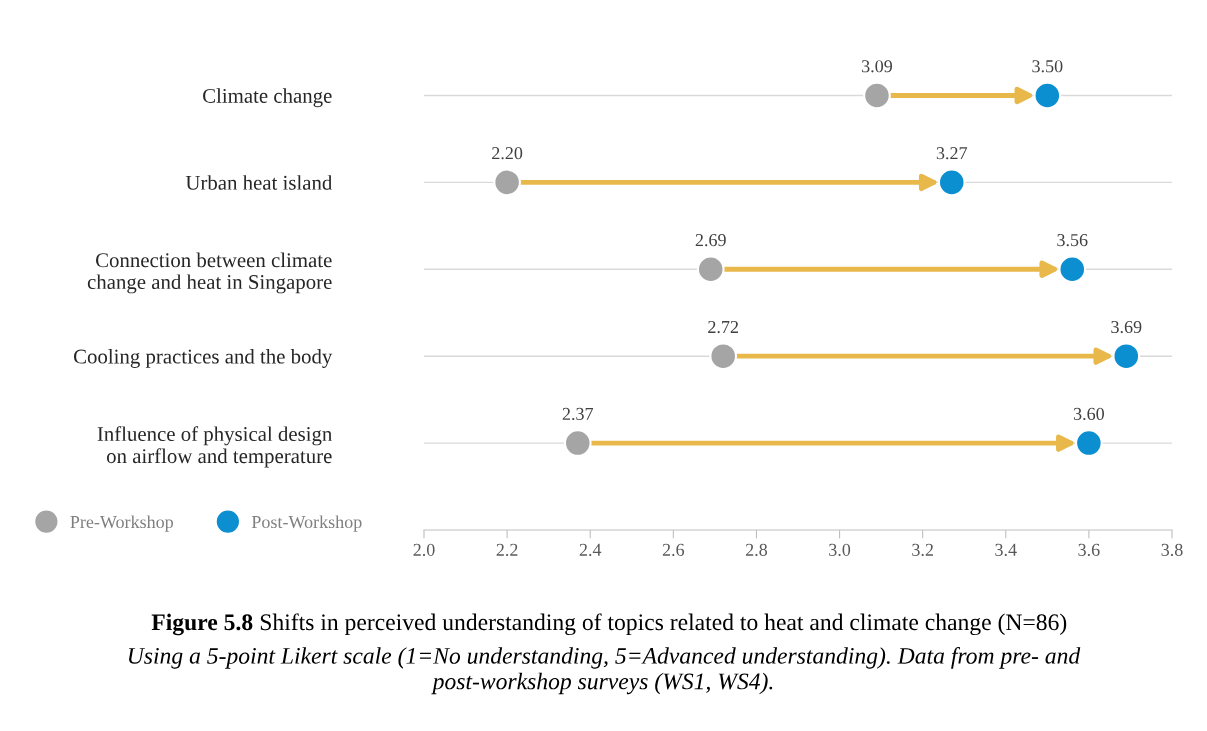 This screenshot has width=1207, height=731. What do you see at coordinates (604, 671) in the screenshot?
I see `text: Using a 5-point Likert scale (1=No understanding, 5=Advanced understanding). Data from pre- and post-workshop surveys (WS1, WS4).` at bounding box center [604, 671].